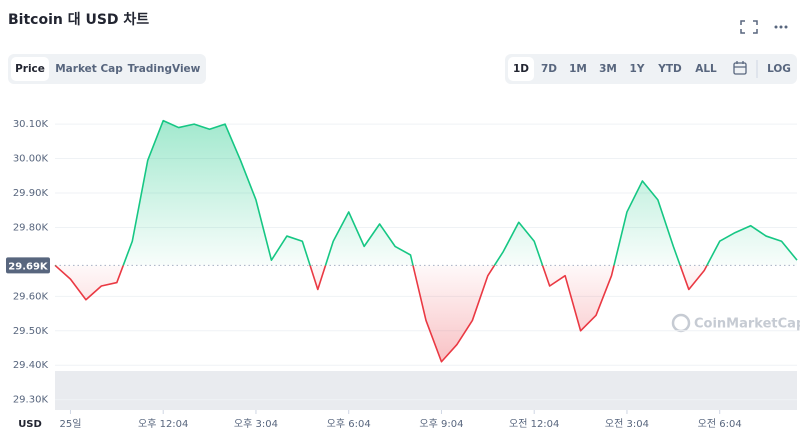  I want to click on y-tick-label: 30.00K, so click(31, 159).